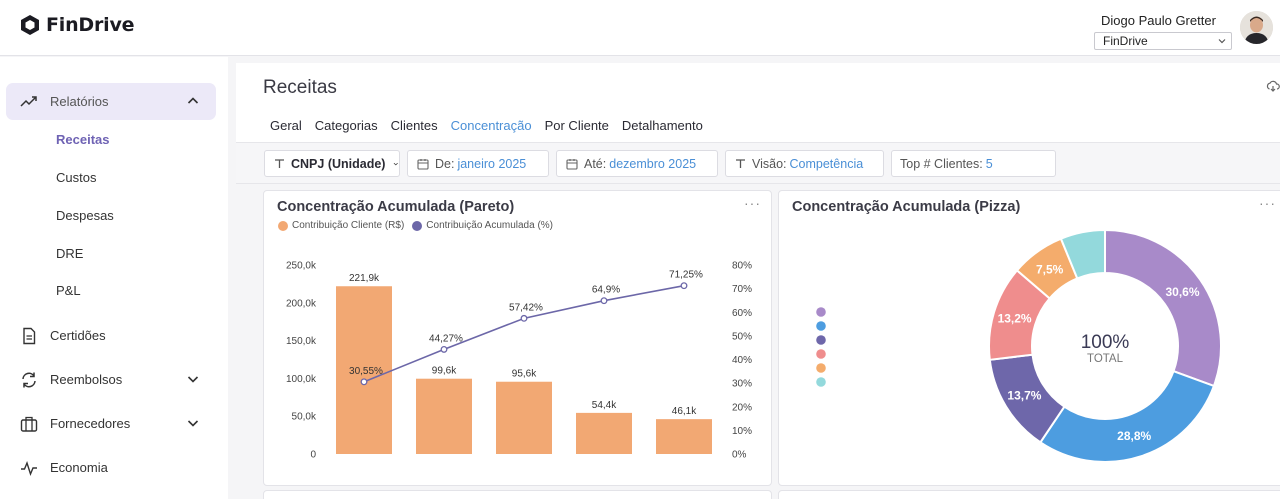  Describe the element at coordinates (68, 290) in the screenshot. I see `sidebar-subitem-pl: P&L` at that location.